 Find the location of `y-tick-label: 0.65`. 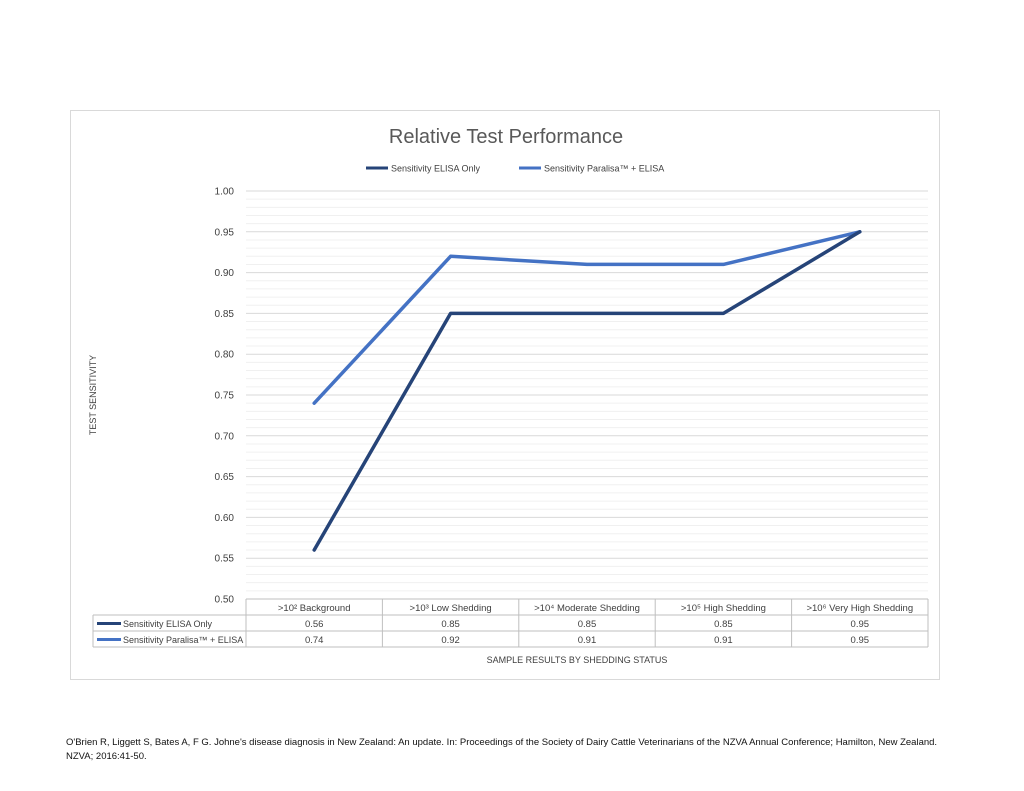

y-tick-label: 0.65 is located at coordinates (225, 477).